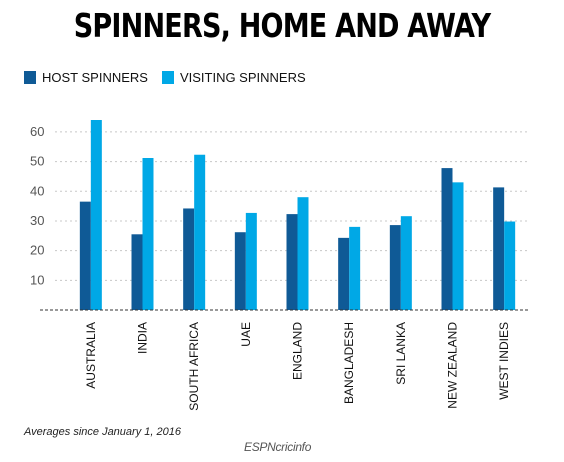  What do you see at coordinates (260, 447) in the screenshot?
I see `logo-brand: ESPN` at bounding box center [260, 447].